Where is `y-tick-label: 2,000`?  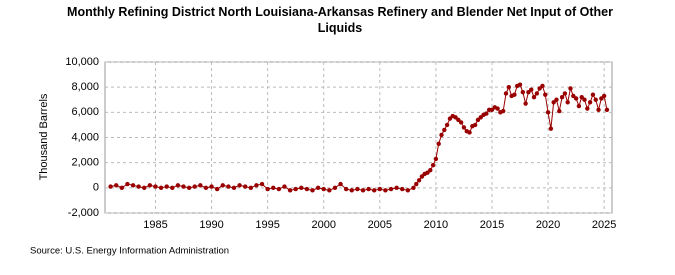
y-tick-label: 2,000 is located at coordinates (85, 163).